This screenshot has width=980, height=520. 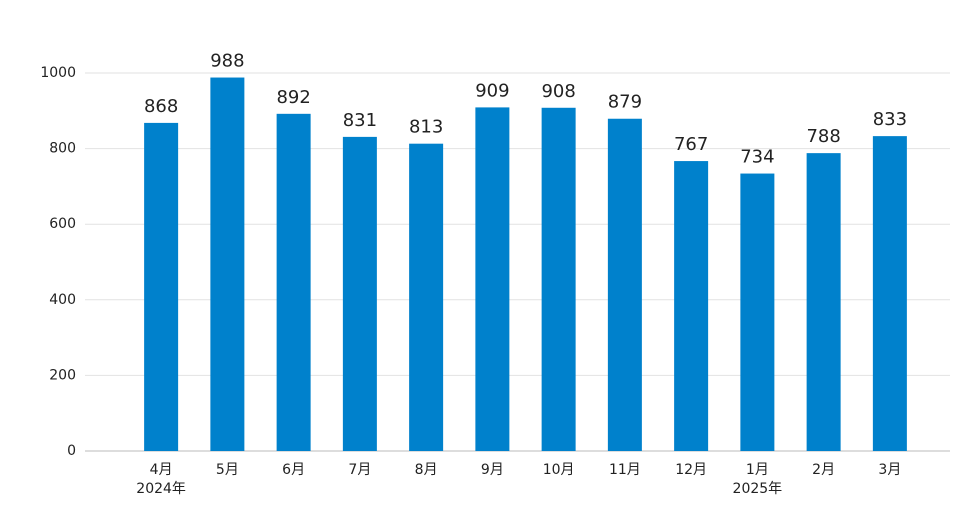 What do you see at coordinates (227, 470) in the screenshot?
I see `x-tick-label: 5月` at bounding box center [227, 470].